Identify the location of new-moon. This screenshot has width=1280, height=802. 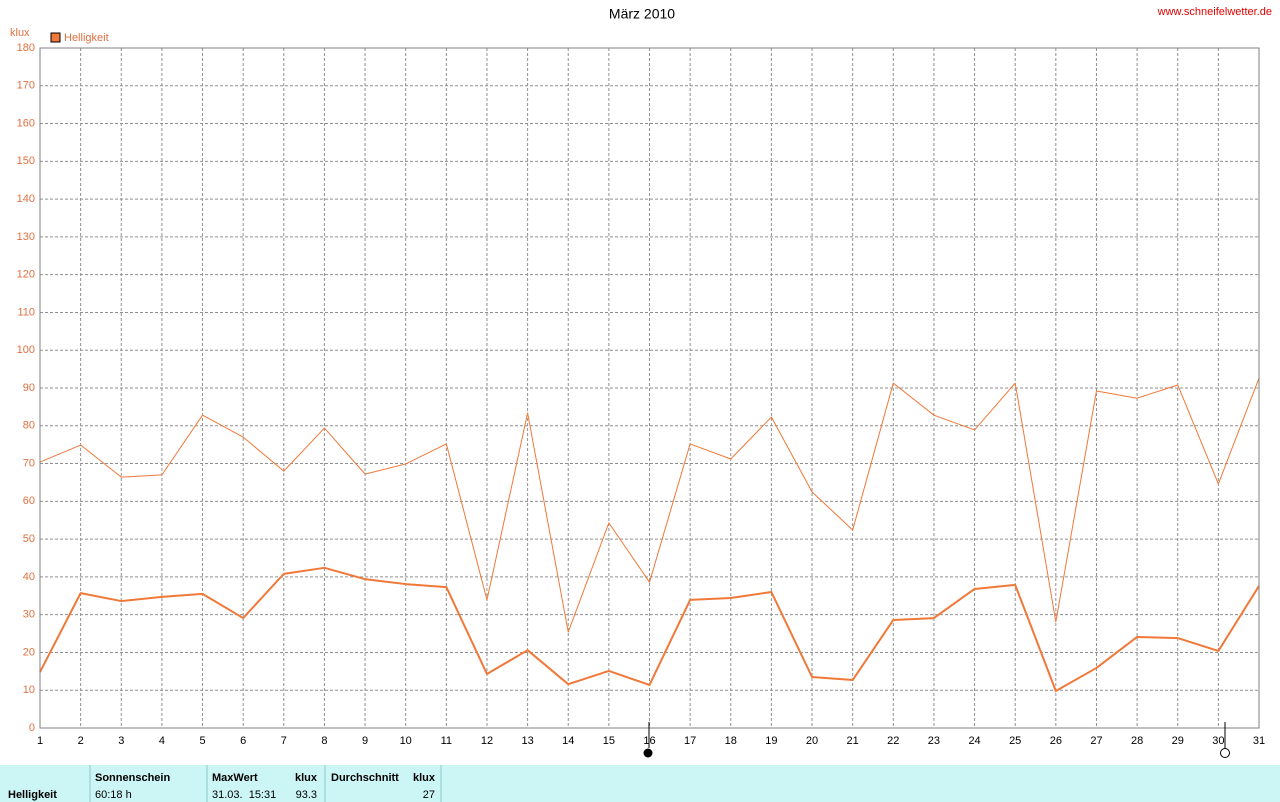
(648, 753).